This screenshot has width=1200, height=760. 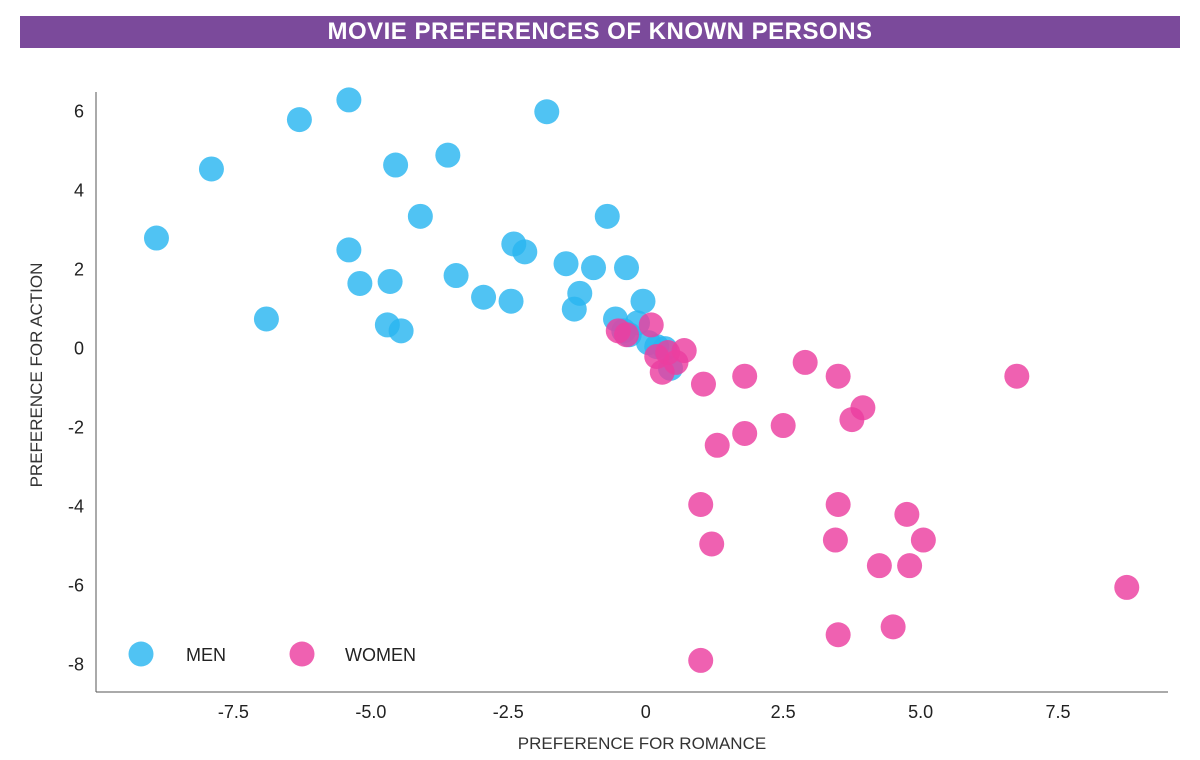 I want to click on x-tick-label: 2.5, so click(x=783, y=712).